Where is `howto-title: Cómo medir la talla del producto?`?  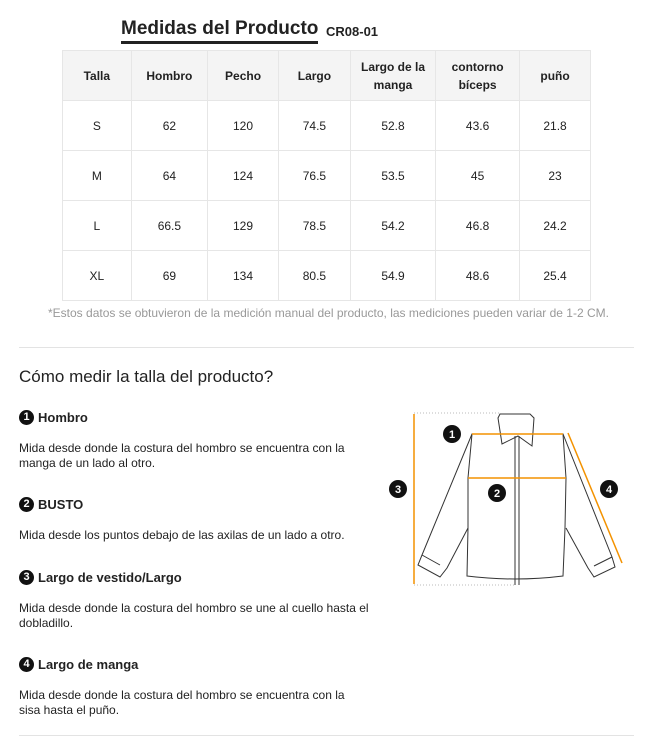 howto-title: Cómo medir la talla del producto? is located at coordinates (146, 376).